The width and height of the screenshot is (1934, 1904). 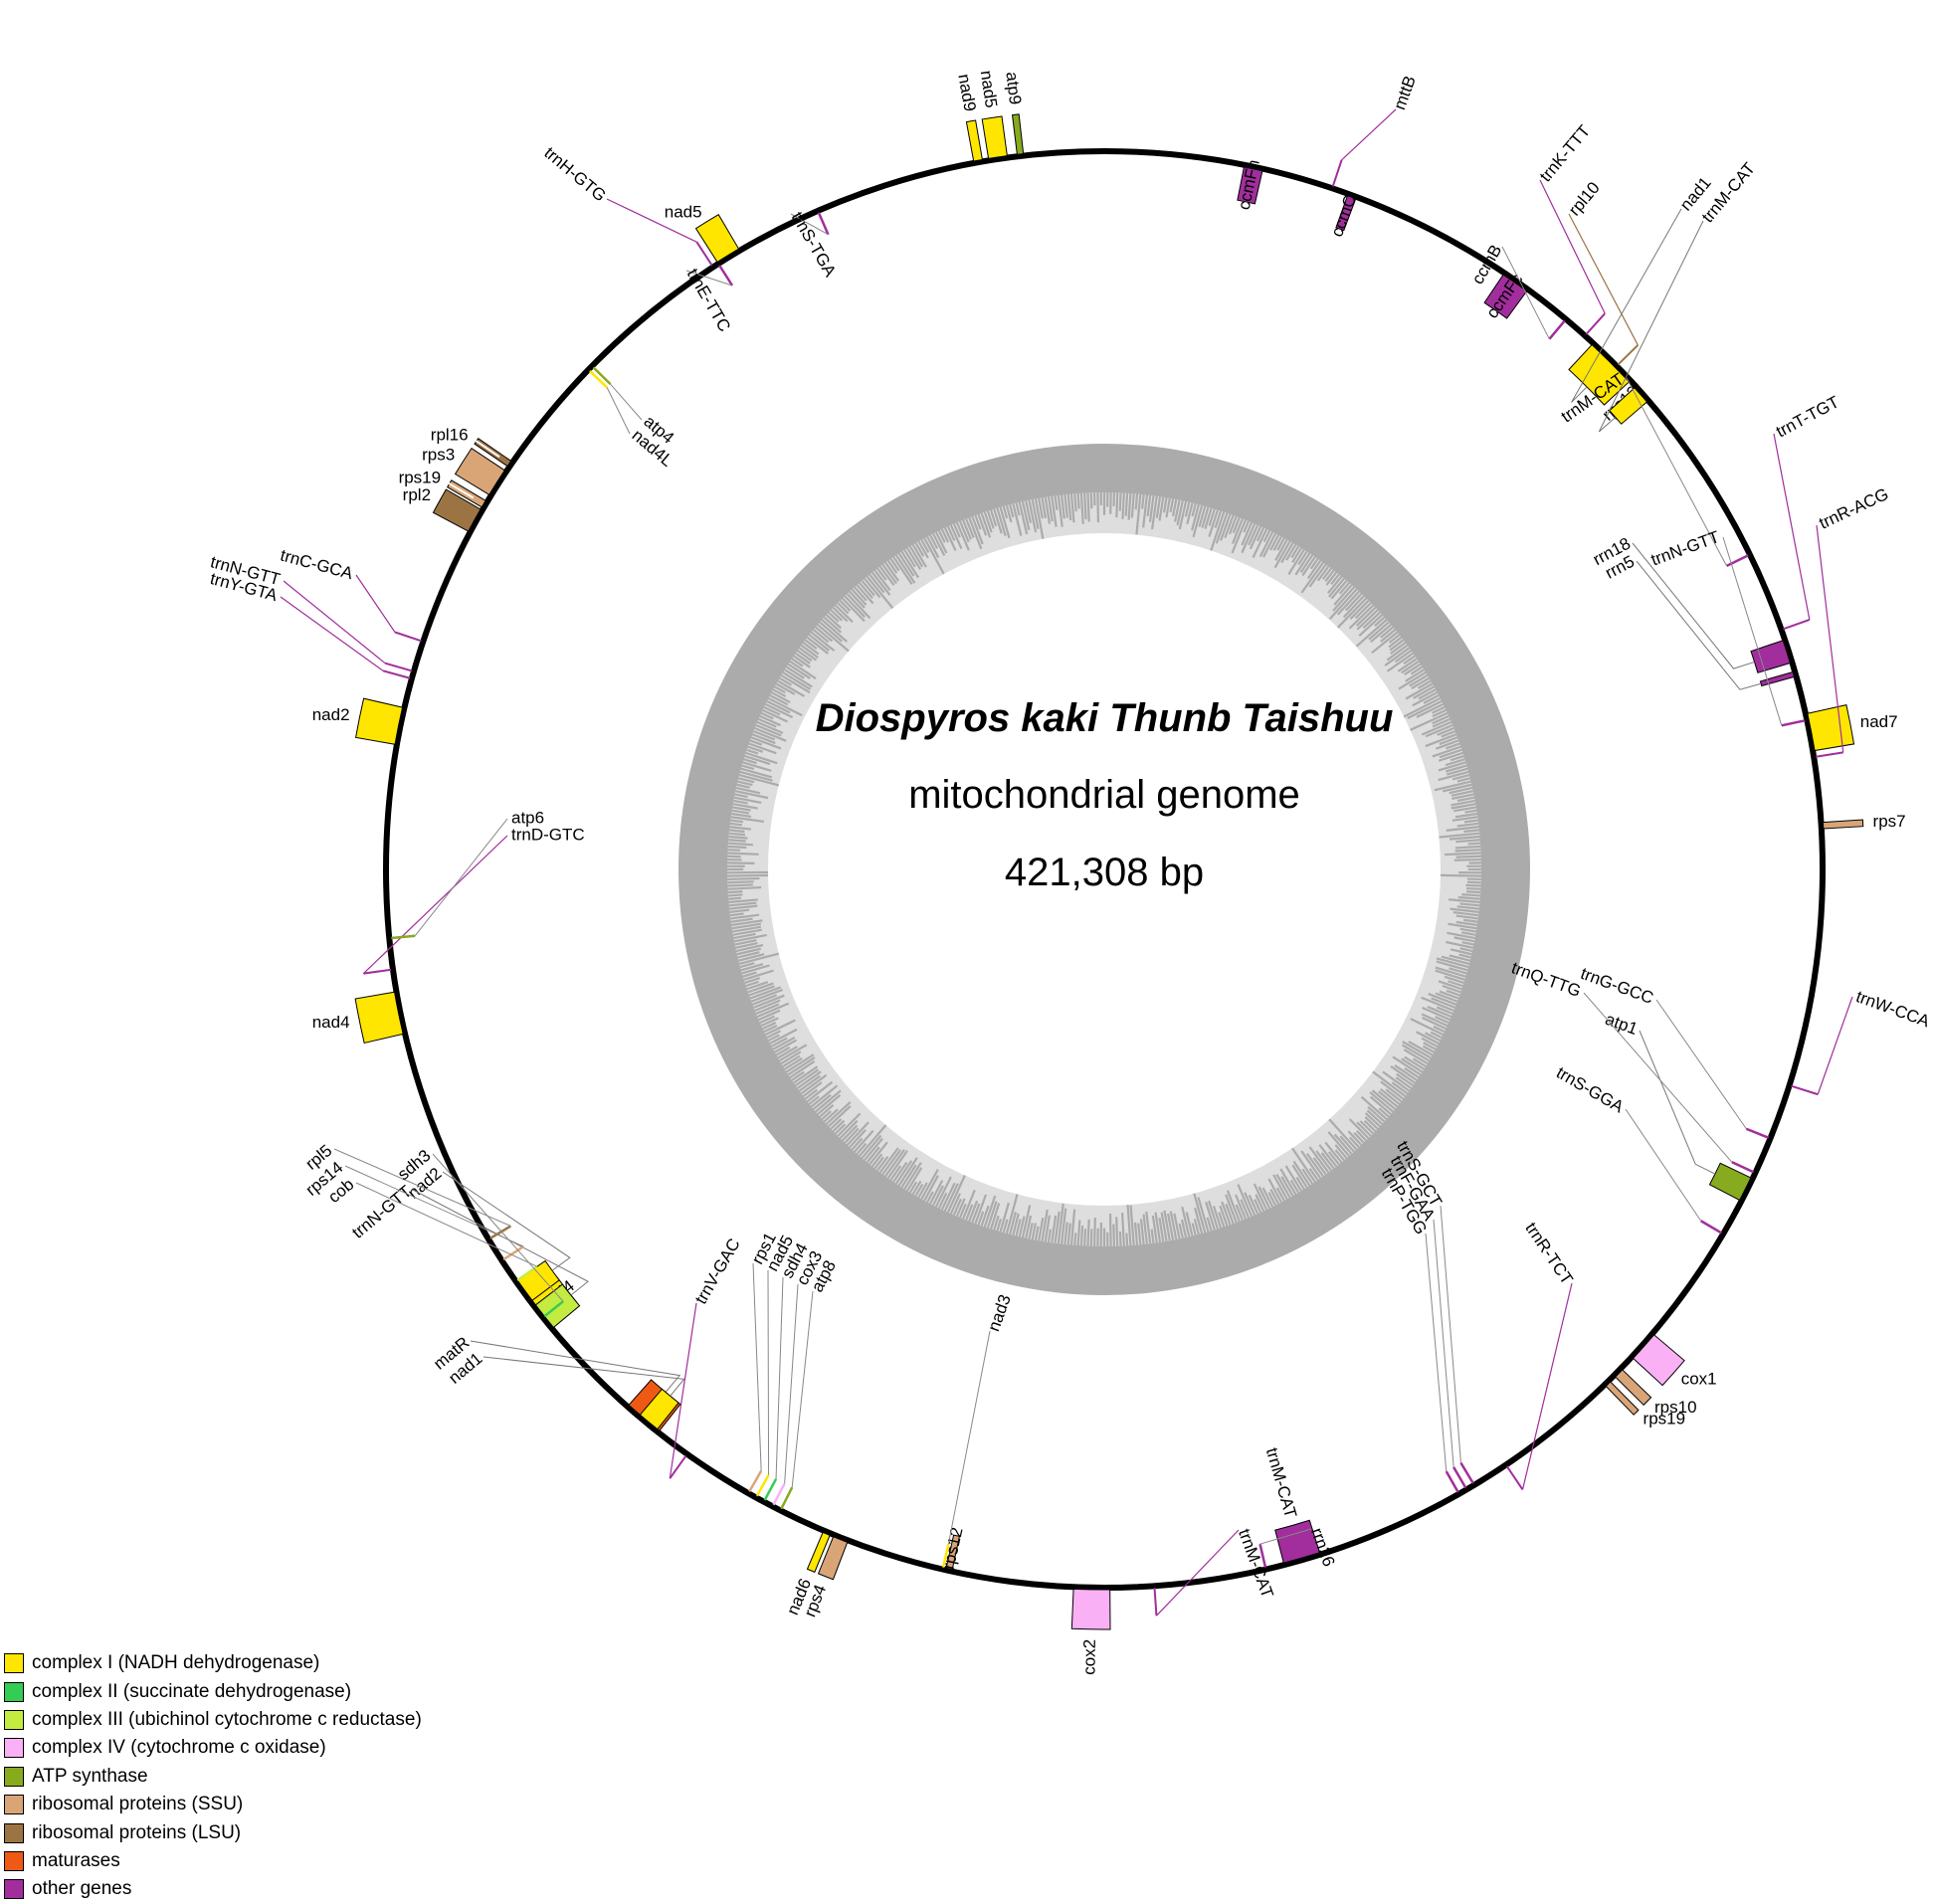 I want to click on gene-tick-cox3, so click(x=779, y=1493).